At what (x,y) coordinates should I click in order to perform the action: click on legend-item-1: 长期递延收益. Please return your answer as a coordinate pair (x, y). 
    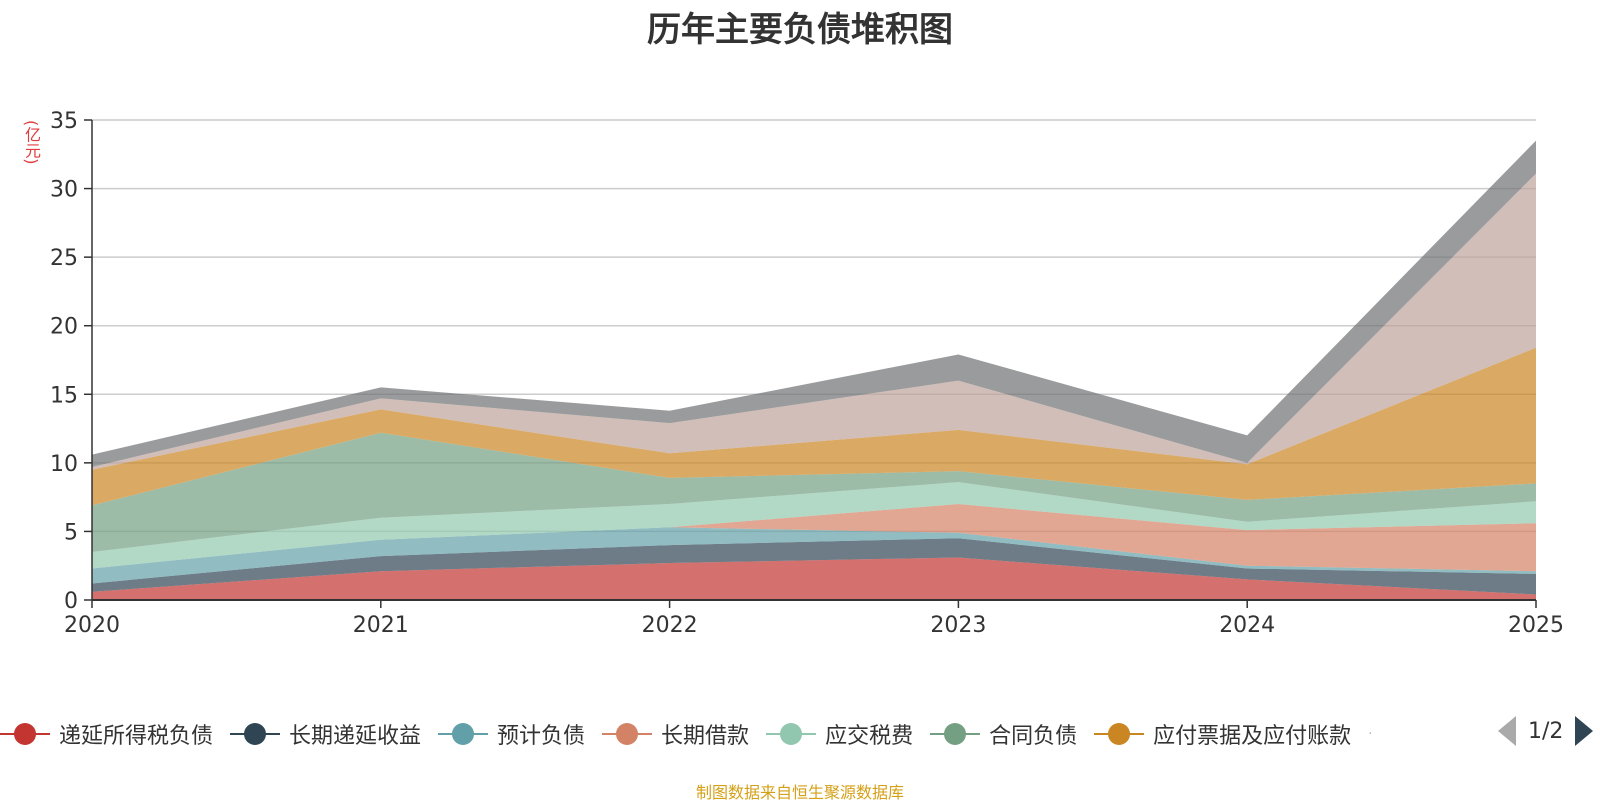
    Looking at the image, I should click on (325, 734).